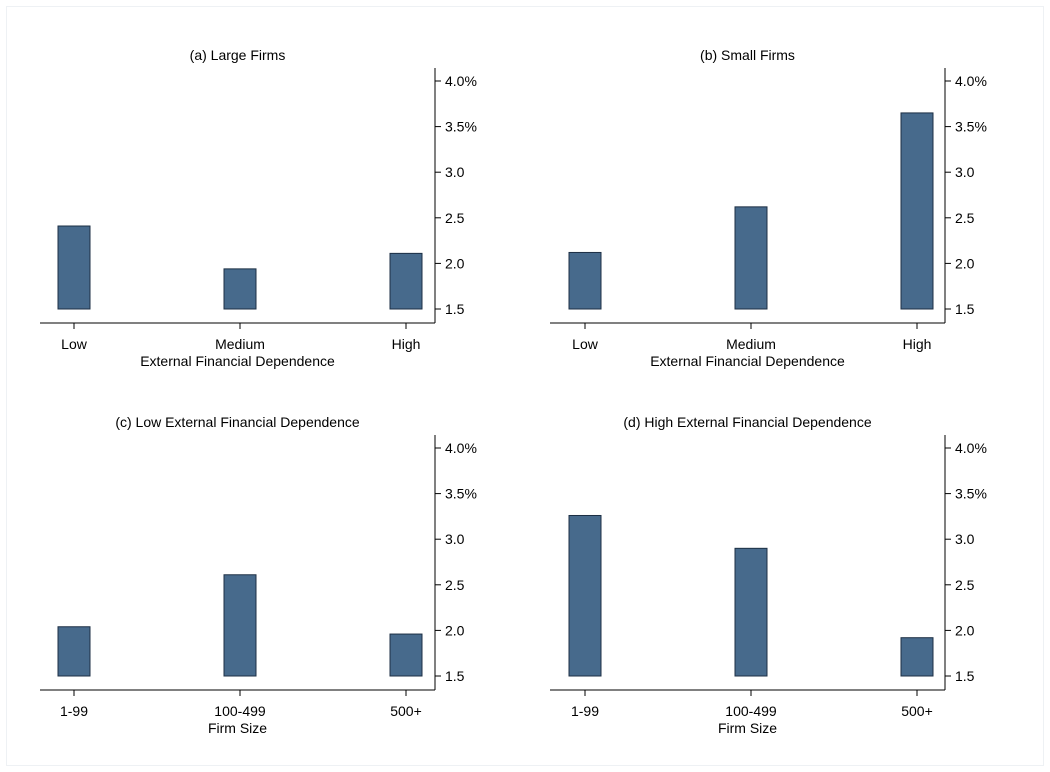  Describe the element at coordinates (747, 55) in the screenshot. I see `panel-title: (b) Small Firms` at that location.